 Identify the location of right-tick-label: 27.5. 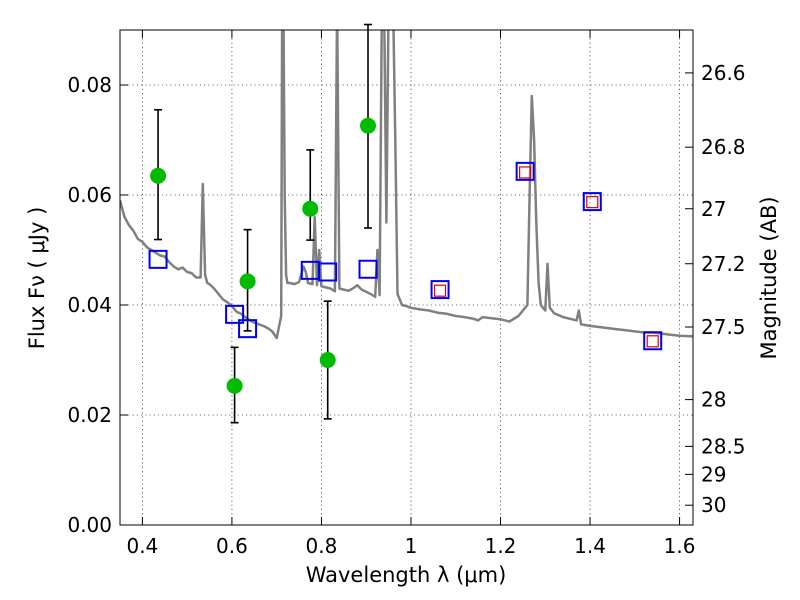
(723, 327).